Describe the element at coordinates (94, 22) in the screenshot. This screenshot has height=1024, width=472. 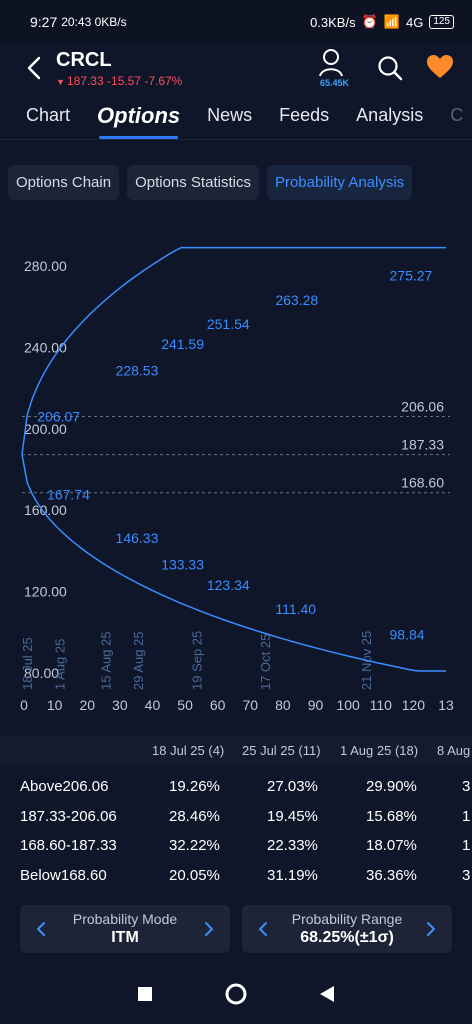
I see `status-notif: 20:43 0KB/s` at that location.